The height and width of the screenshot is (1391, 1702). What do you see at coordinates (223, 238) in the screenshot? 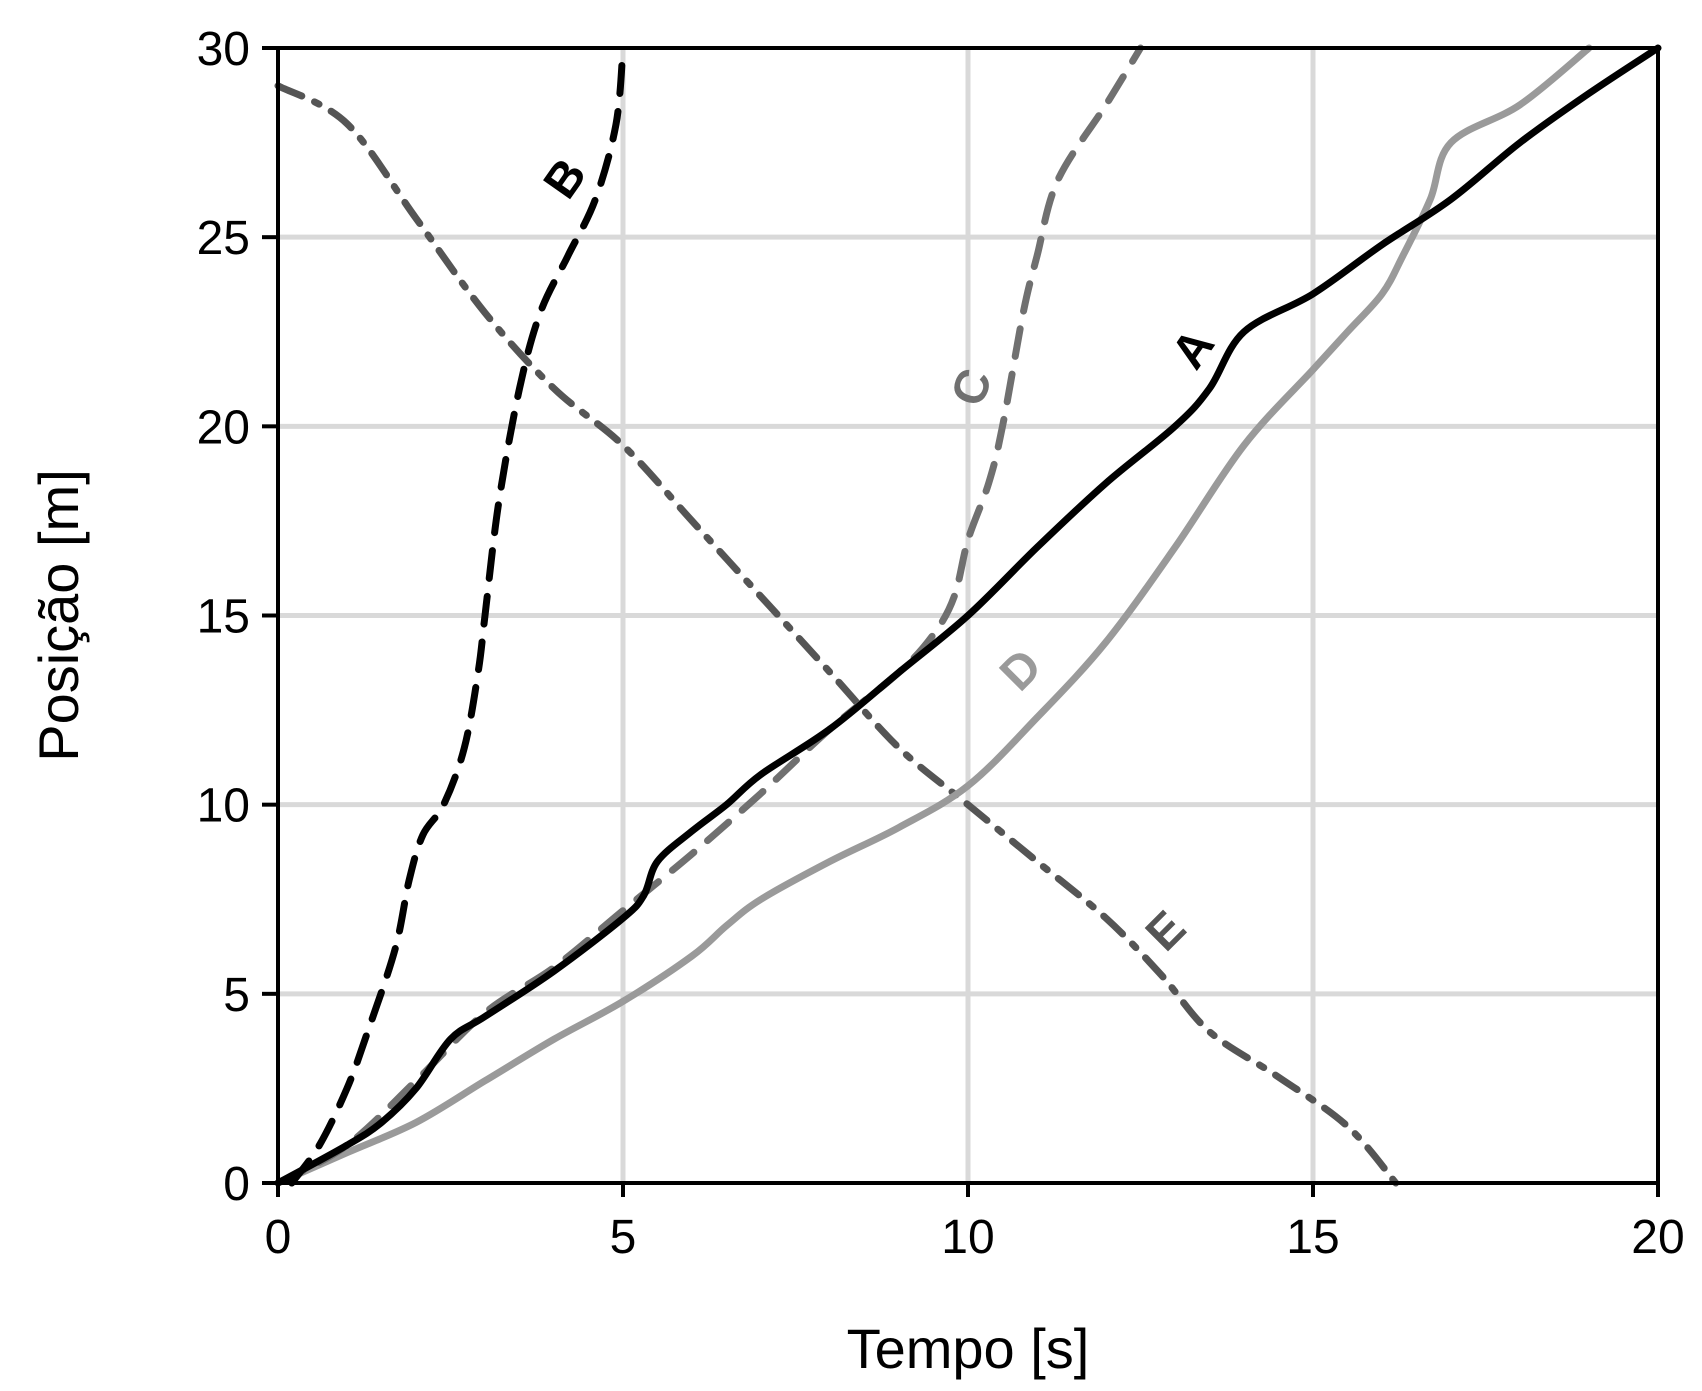
I see `y-tick-label: 25` at bounding box center [223, 238].